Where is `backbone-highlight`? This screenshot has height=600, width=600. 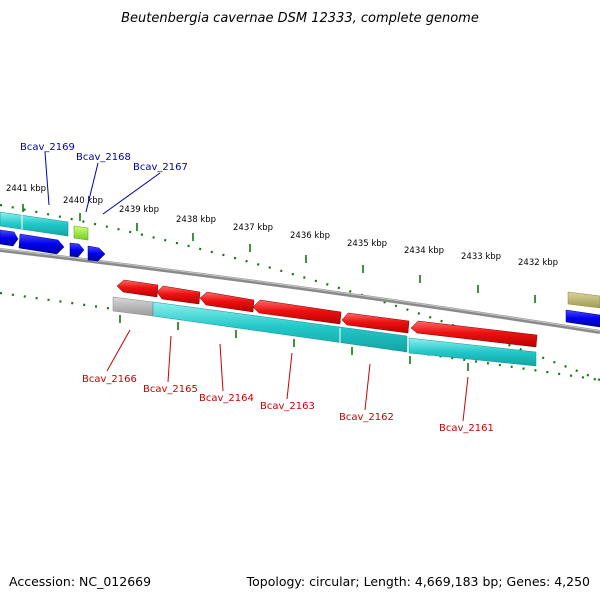
backbone-highlight is located at coordinates (300, 290).